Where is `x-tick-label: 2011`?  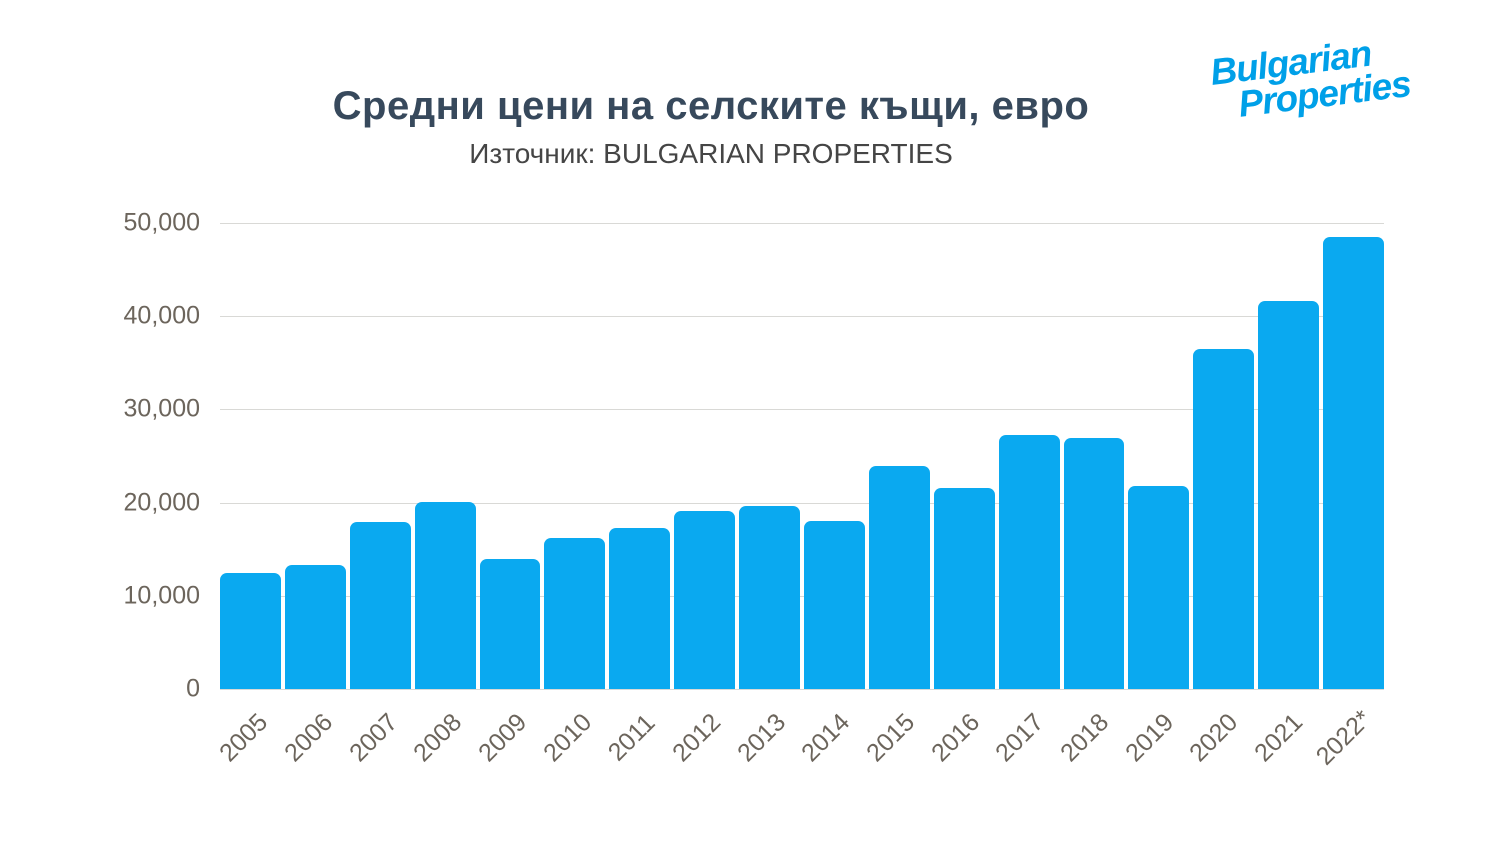 x-tick-label: 2011 is located at coordinates (632, 737).